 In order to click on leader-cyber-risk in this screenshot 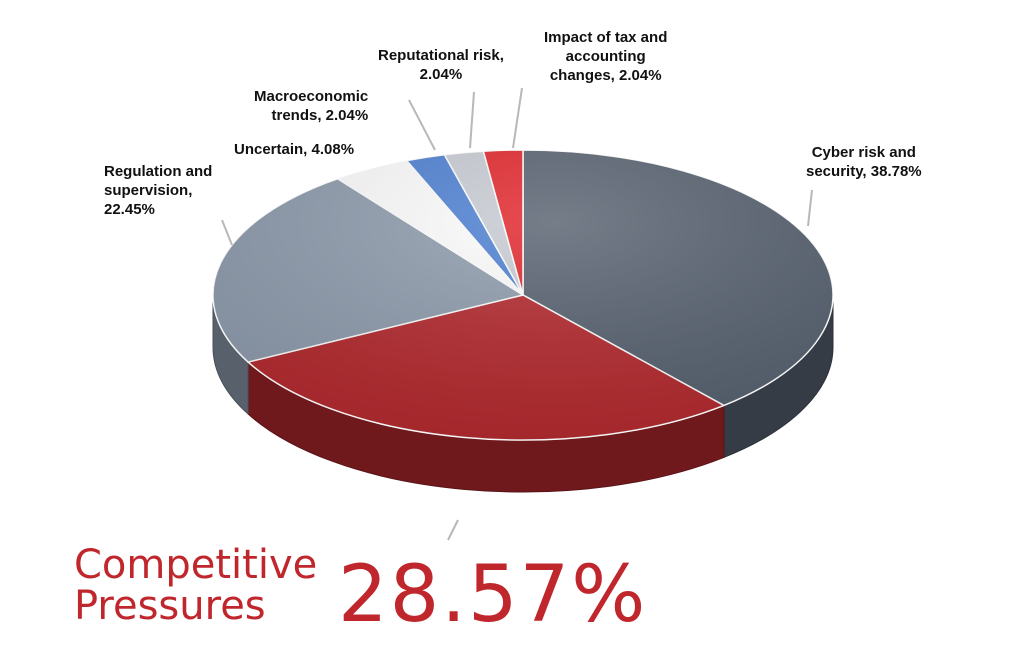, I will do `click(810, 208)`.